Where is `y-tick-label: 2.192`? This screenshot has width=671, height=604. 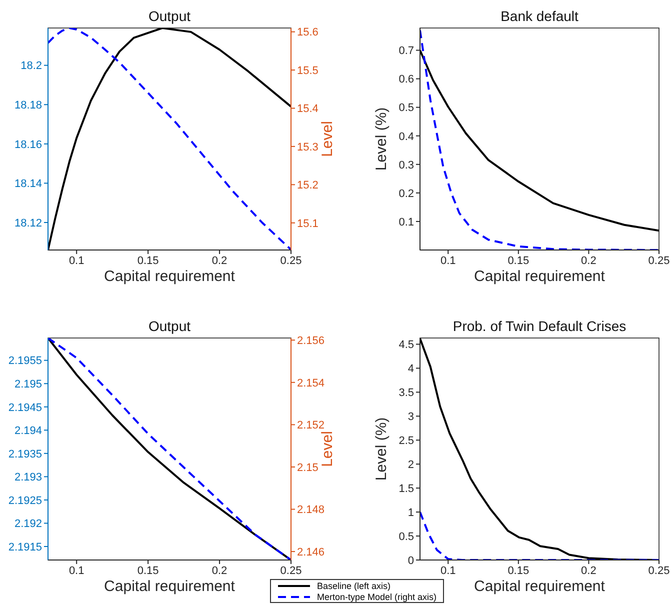 y-tick-label: 2.192 is located at coordinates (28, 524).